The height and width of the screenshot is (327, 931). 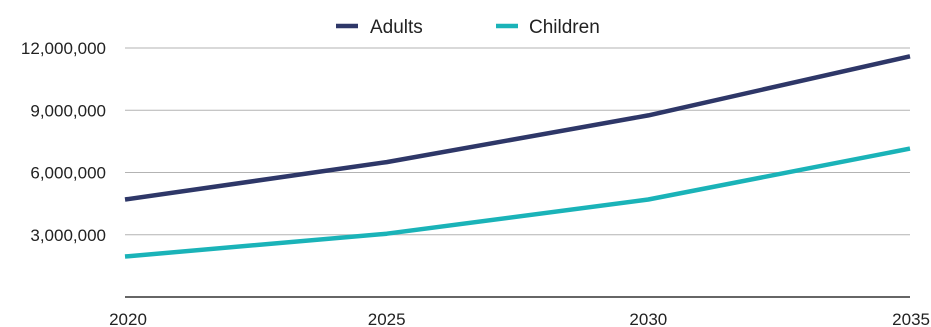 What do you see at coordinates (519, 311) in the screenshot?
I see `x-axis: 2020 2025 2030 2035` at bounding box center [519, 311].